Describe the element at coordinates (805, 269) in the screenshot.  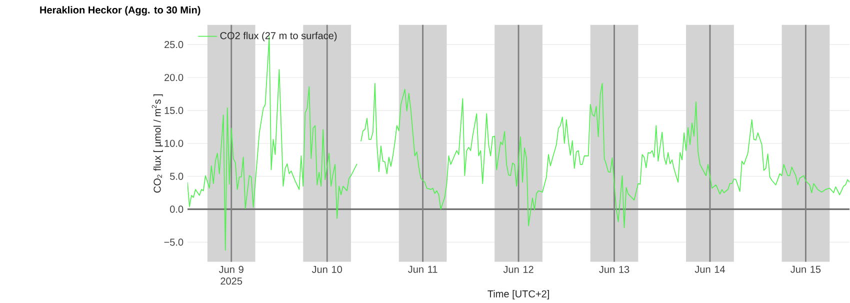
I see `x-tick-label: Jun 15` at that location.